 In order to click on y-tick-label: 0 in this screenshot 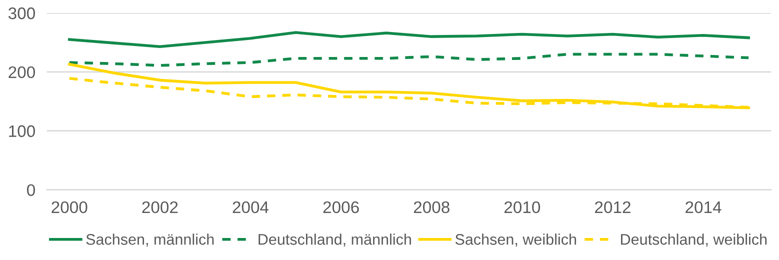, I will do `click(31, 190)`.